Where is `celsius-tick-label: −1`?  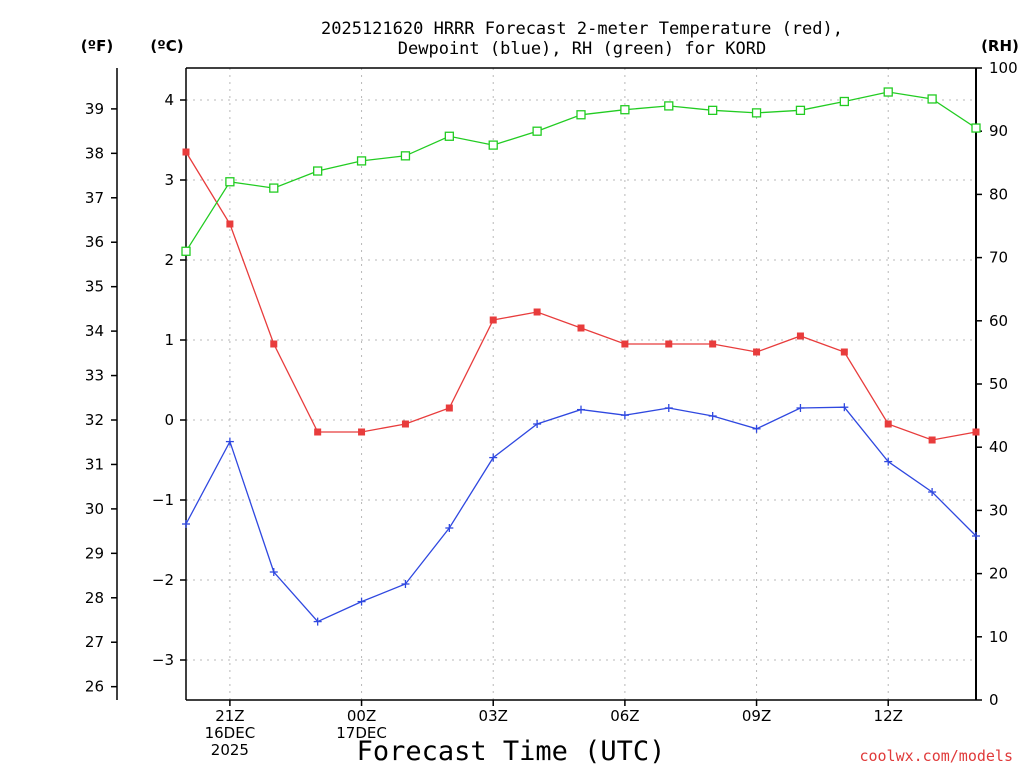
celsius-tick-label: −1 is located at coordinates (163, 500).